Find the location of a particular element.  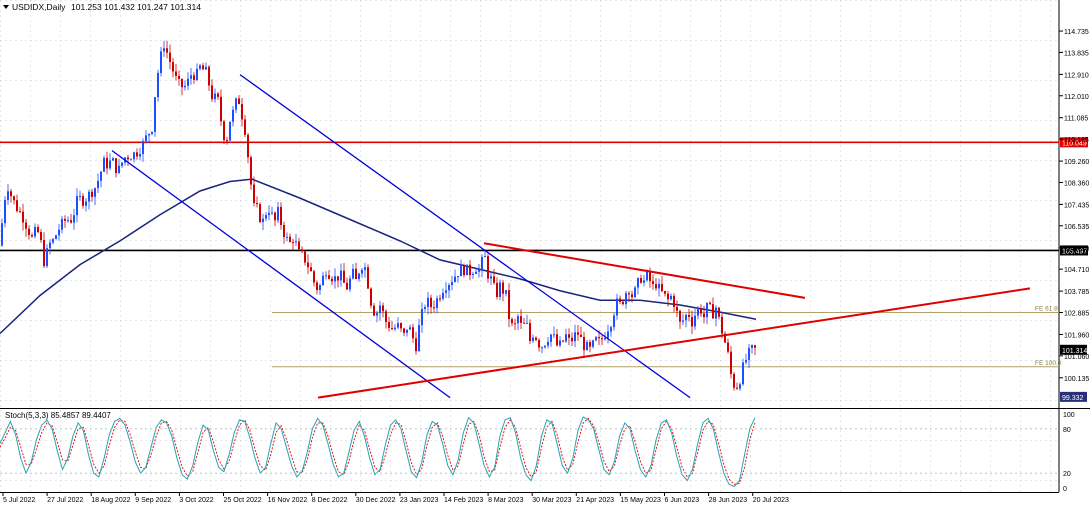

date-tick-label: 5 Jul 2022 is located at coordinates (19, 500).